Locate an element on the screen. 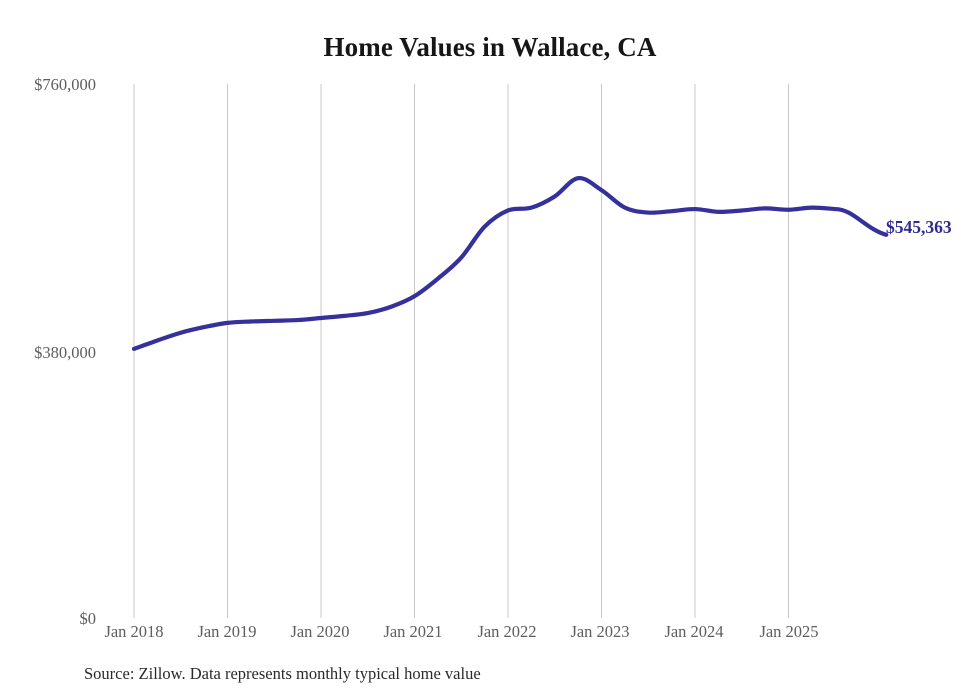 Image resolution: width=980 pixels, height=699 pixels. y-axis-tick-label-zero: $0 is located at coordinates (88, 618).